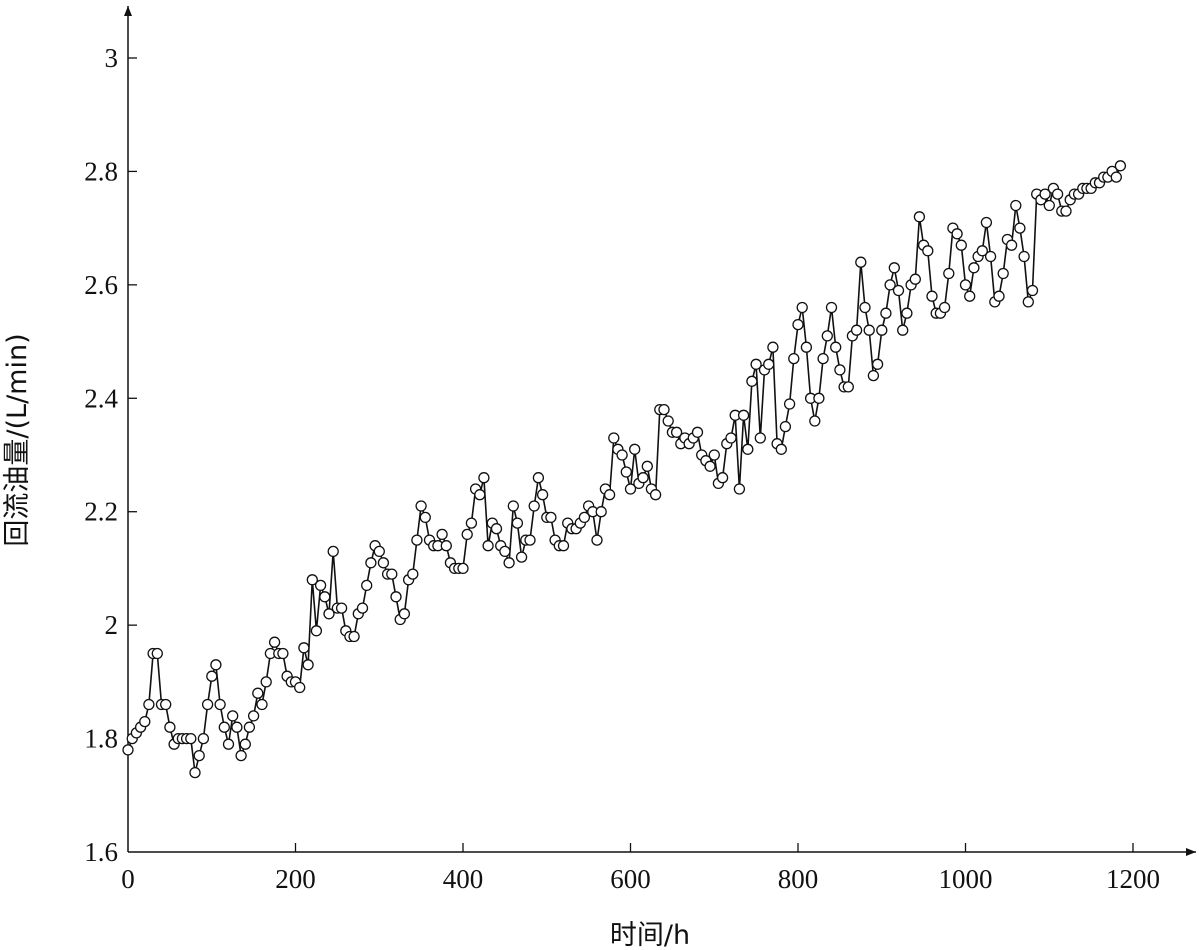 This screenshot has height=950, width=1199. I want to click on y-tick-label: 1.8, so click(101, 739).